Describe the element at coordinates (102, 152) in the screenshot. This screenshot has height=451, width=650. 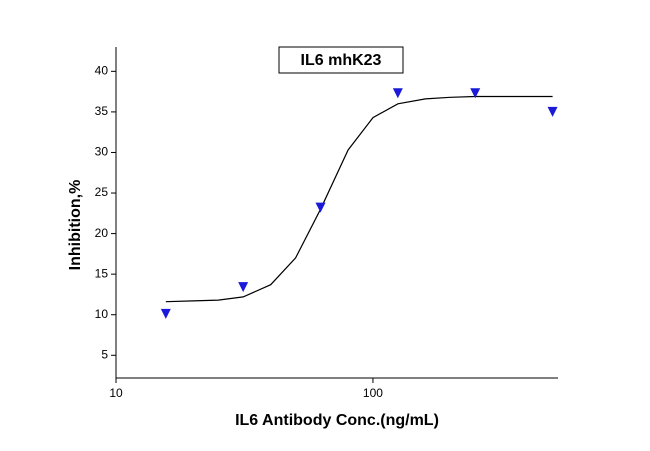
I see `y-tick-label: 30` at that location.